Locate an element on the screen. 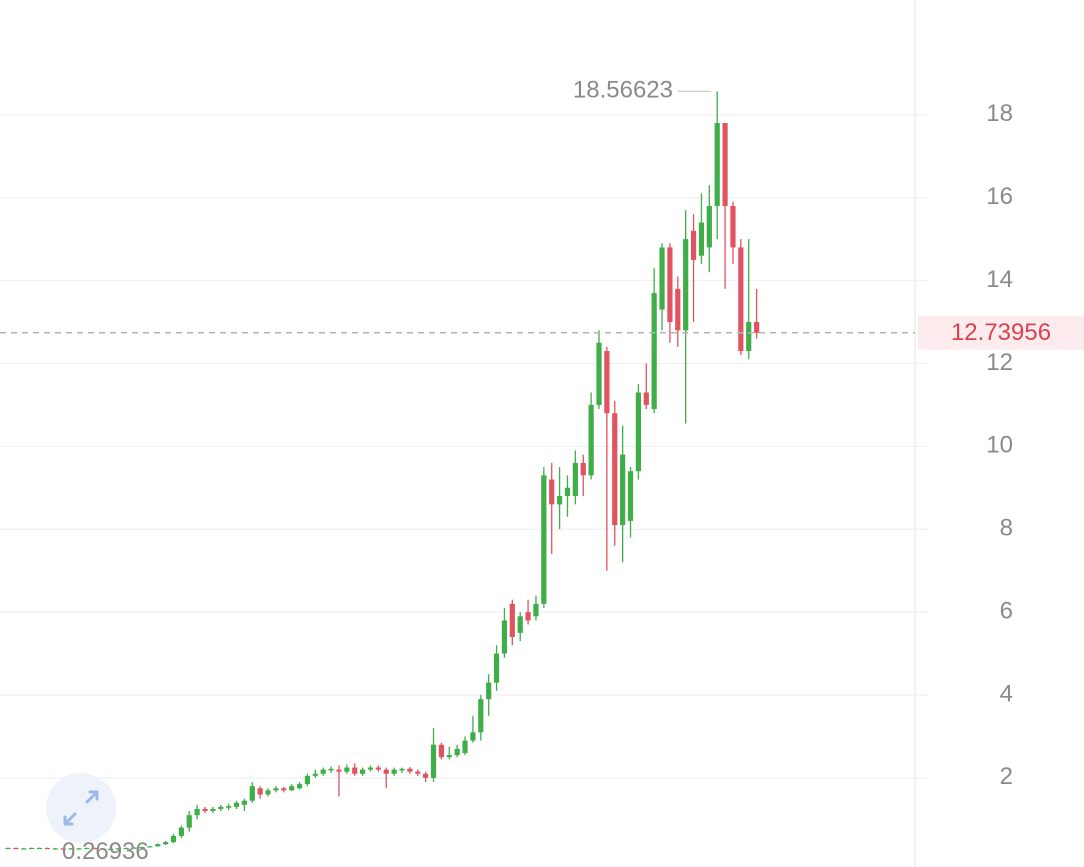 The height and width of the screenshot is (867, 1084). y-tick-label: 10 is located at coordinates (999, 445).